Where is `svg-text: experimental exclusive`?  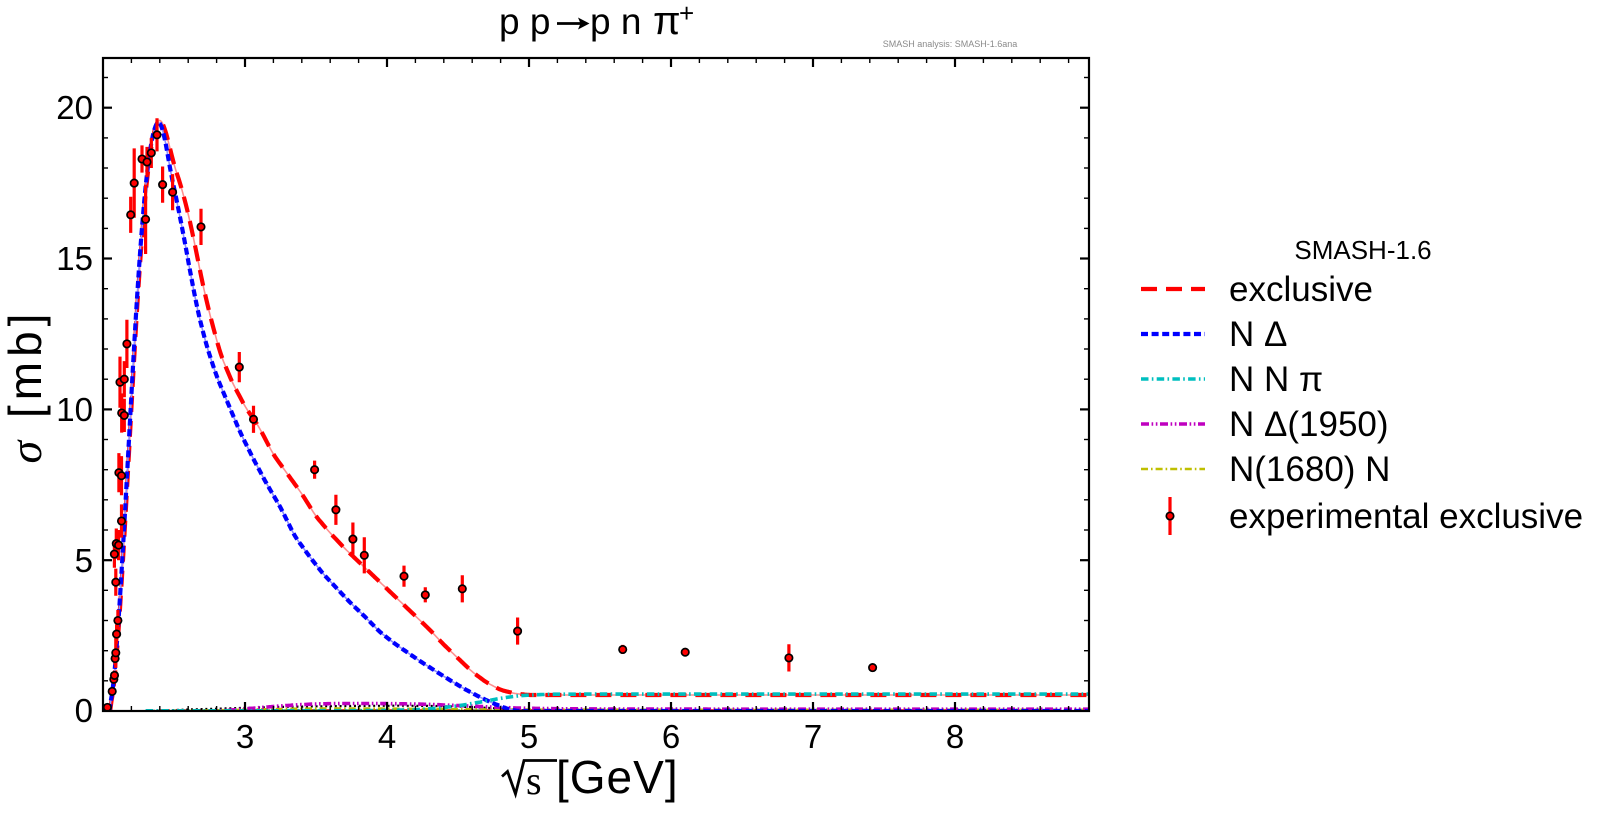 svg-text: experimental exclusive is located at coordinates (1406, 516).